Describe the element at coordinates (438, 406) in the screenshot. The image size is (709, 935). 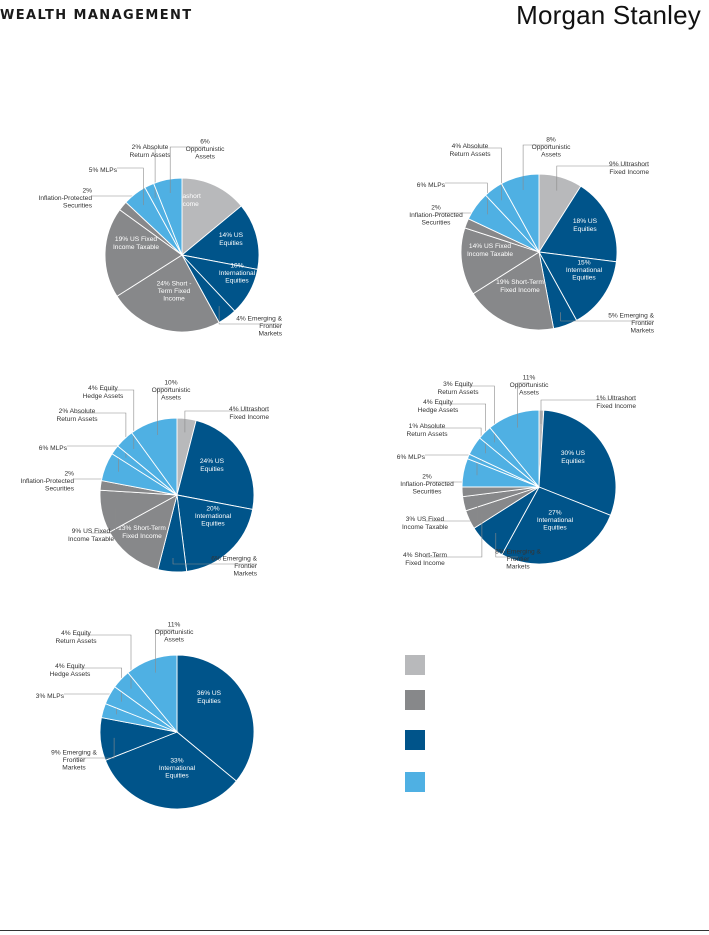
I see `pie-4-label-10: 4% Equity Hedge Assets` at that location.